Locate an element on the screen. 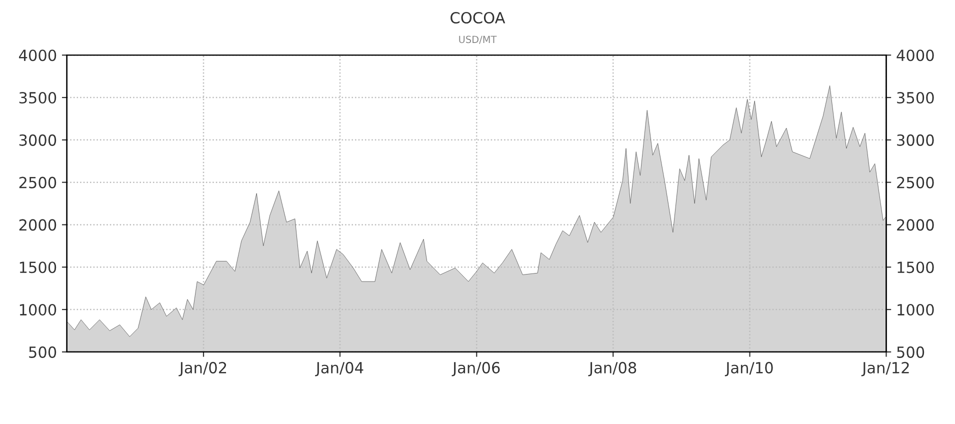  y2-tick-label: 3500 is located at coordinates (915, 98).